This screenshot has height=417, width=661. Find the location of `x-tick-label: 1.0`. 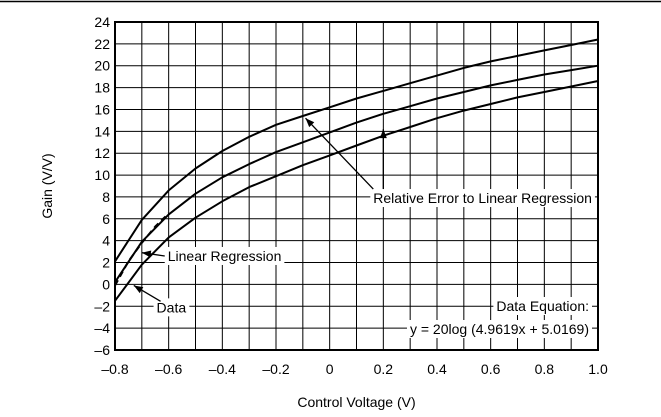

x-tick-label: 1.0 is located at coordinates (598, 369).